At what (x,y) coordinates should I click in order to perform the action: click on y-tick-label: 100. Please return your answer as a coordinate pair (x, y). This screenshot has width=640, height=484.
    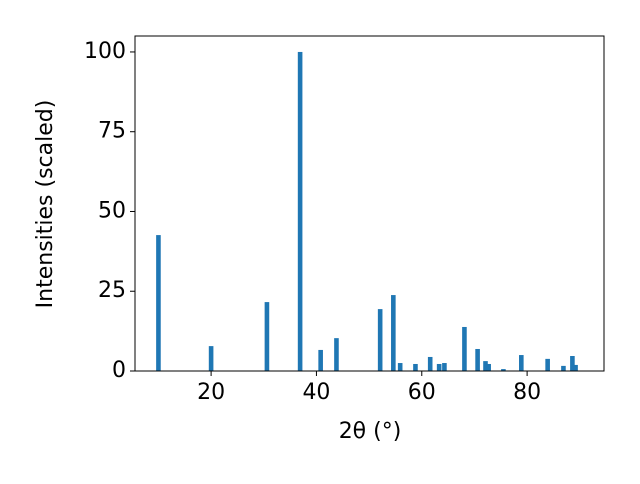
    Looking at the image, I should click on (105, 51).